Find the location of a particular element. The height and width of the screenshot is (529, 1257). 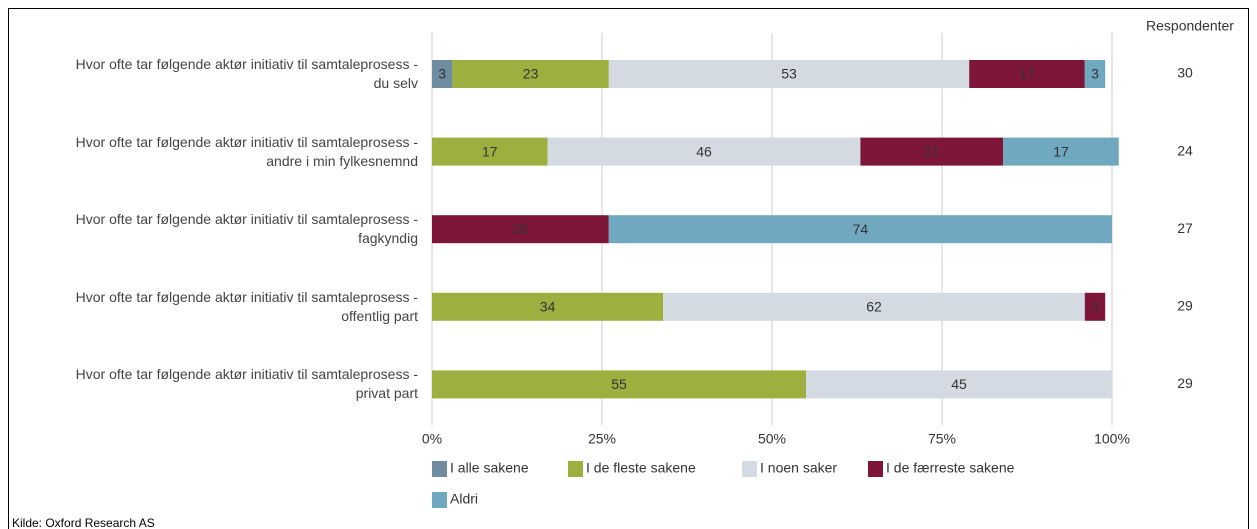

legend-label: I de færreste sakene is located at coordinates (950, 468).